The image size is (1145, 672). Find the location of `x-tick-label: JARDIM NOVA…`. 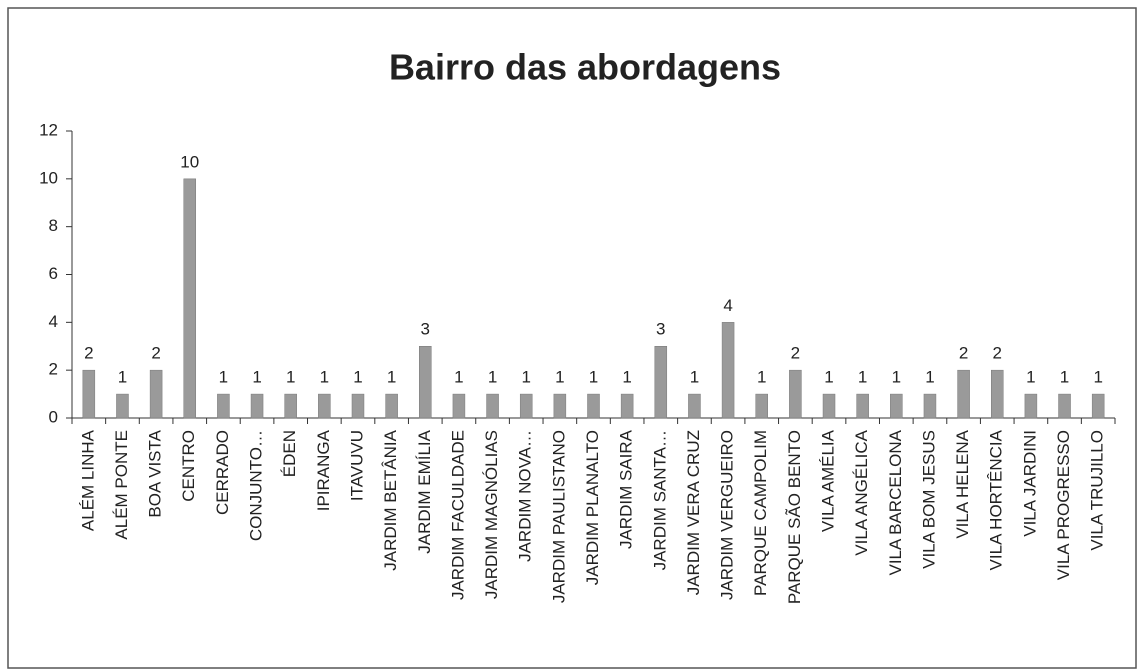

x-tick-label: JARDIM NOVA… is located at coordinates (525, 496).